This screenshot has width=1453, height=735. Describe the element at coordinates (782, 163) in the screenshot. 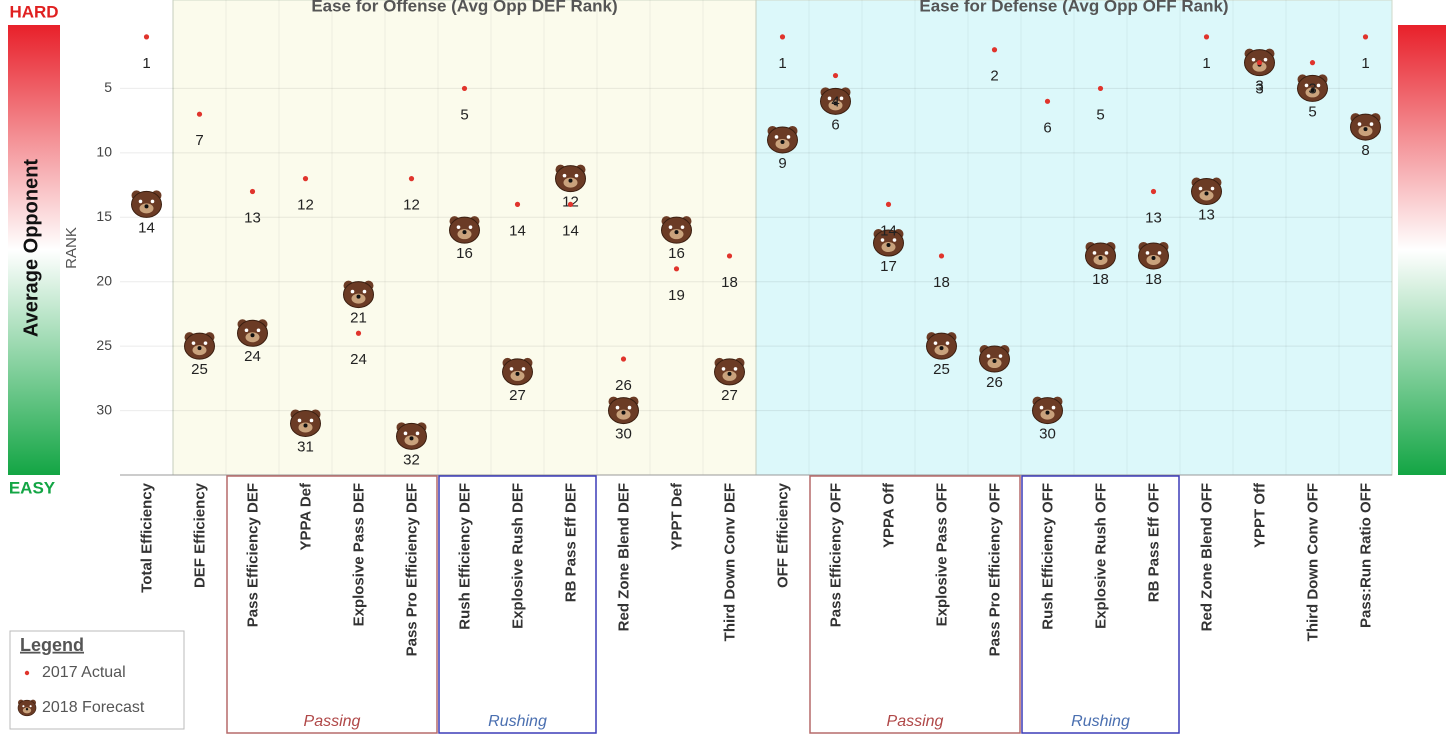

I see `forecast-label: 9` at that location.